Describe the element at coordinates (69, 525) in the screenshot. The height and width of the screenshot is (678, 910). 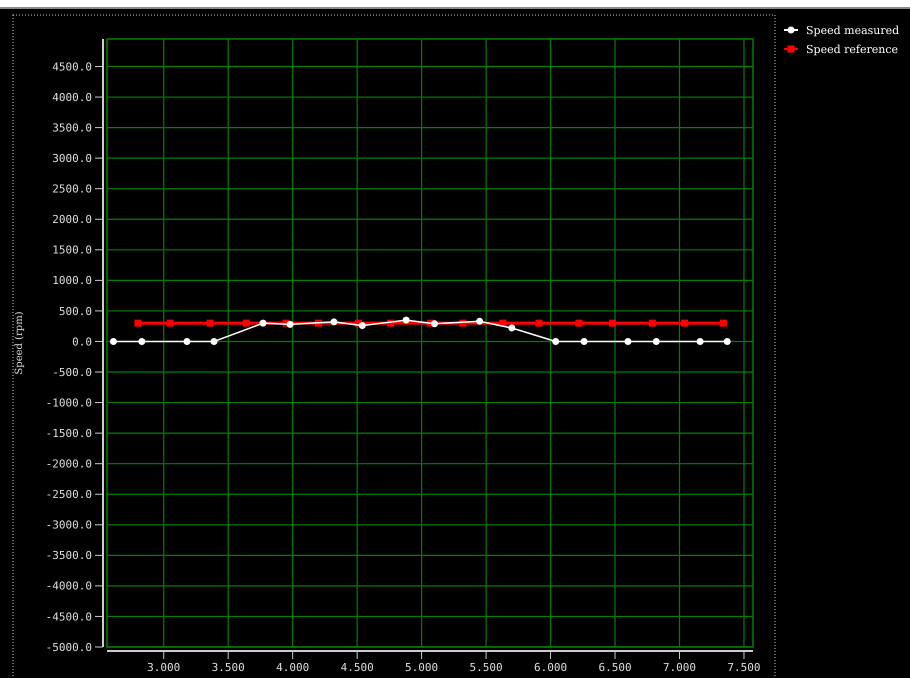
I see `y-tick-label: -3000.0` at that location.